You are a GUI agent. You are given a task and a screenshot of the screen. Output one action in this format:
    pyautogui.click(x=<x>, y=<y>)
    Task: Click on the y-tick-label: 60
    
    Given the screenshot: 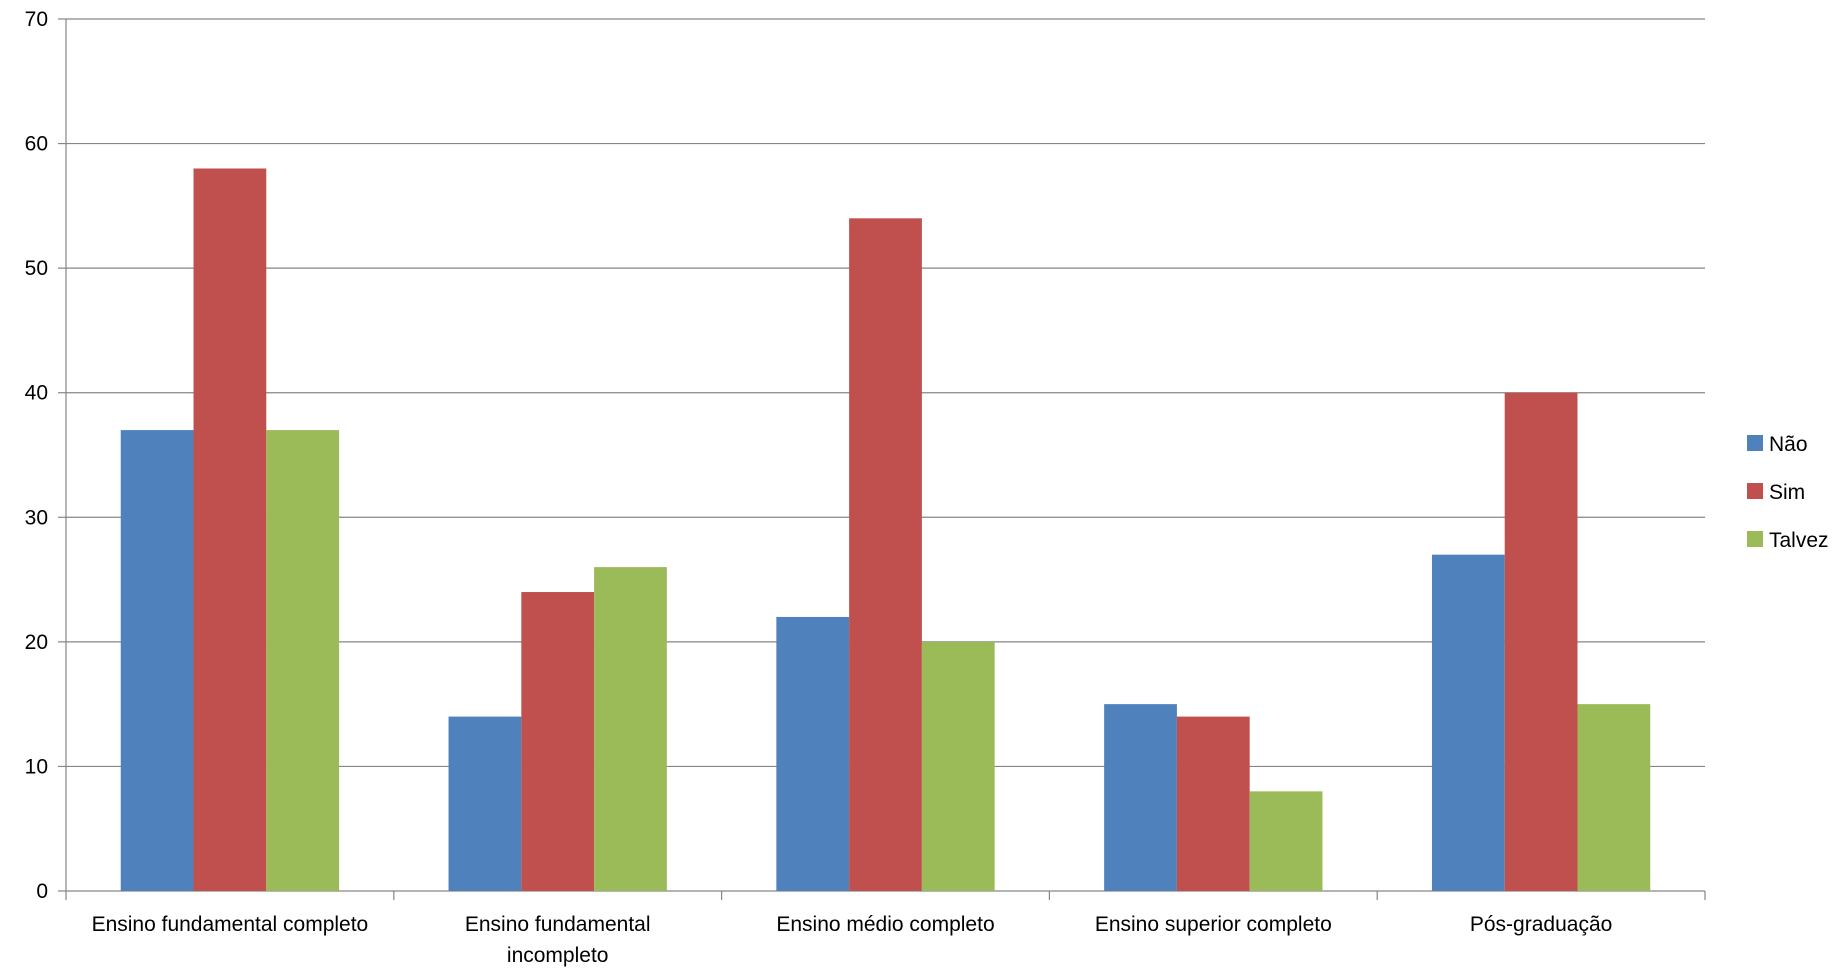 What is the action you would take?
    pyautogui.click(x=36, y=144)
    